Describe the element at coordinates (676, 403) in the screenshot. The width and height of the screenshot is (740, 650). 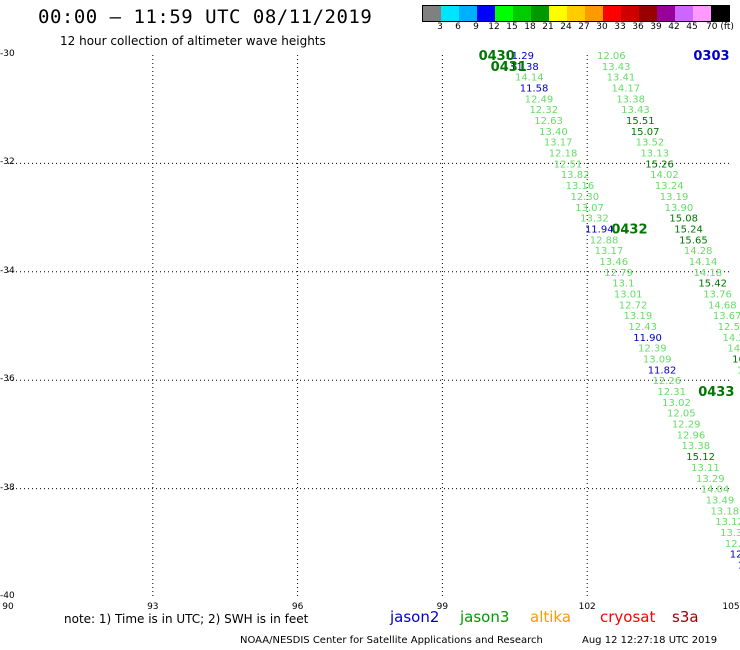
I see `wave-height-value: 13.02` at that location.